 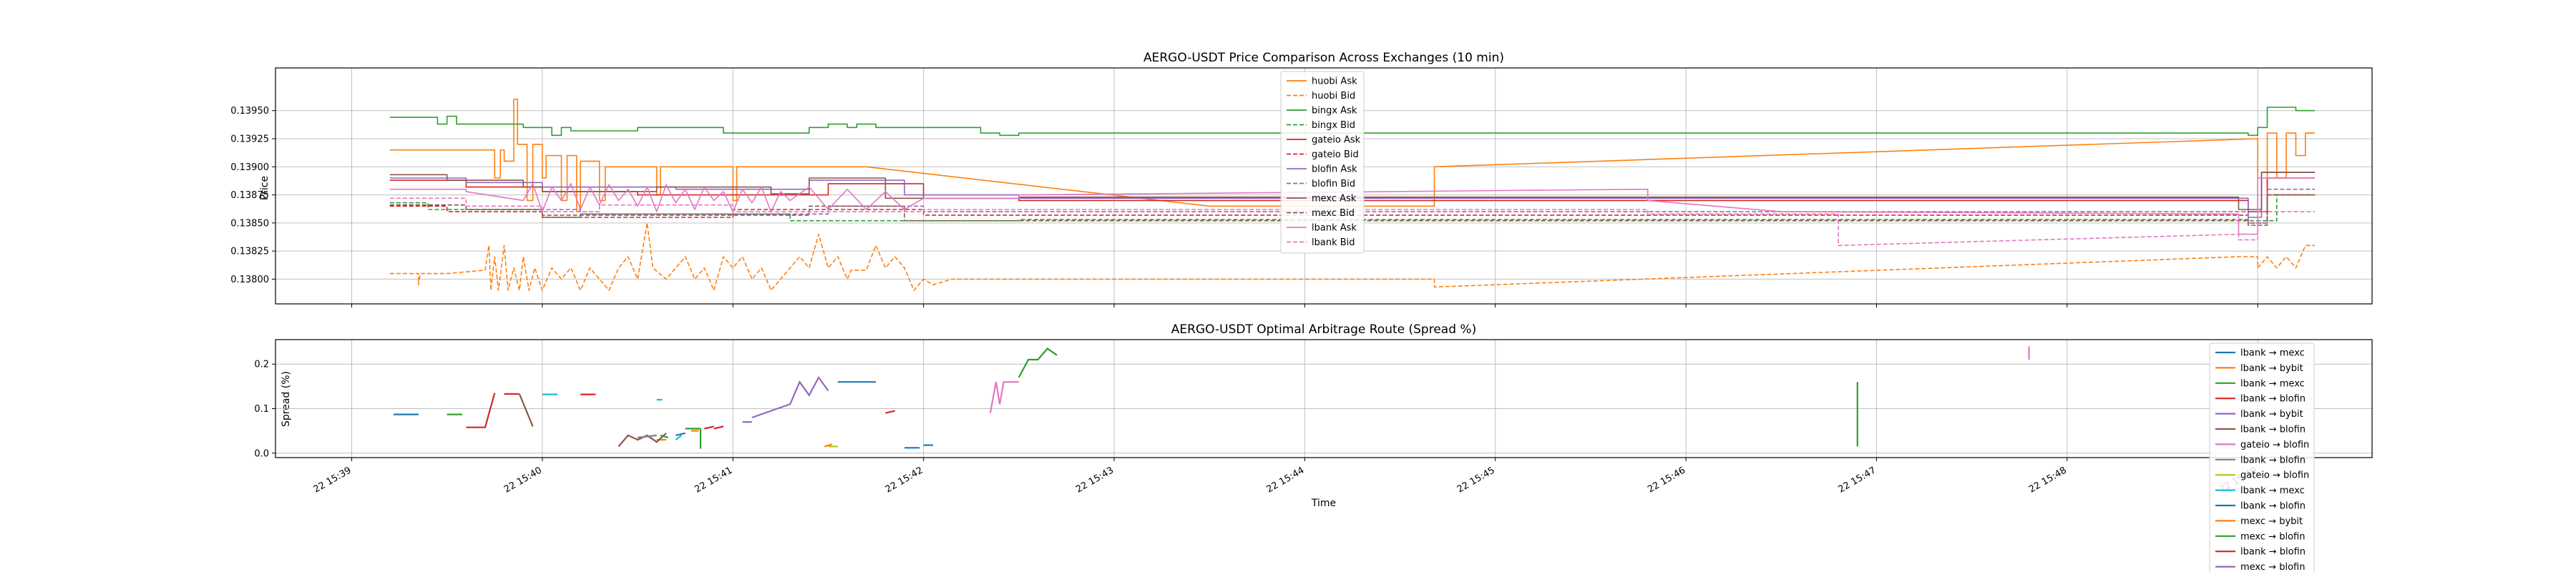 I want to click on price-chart-ytick-label: 0.13825, so click(x=249, y=252).